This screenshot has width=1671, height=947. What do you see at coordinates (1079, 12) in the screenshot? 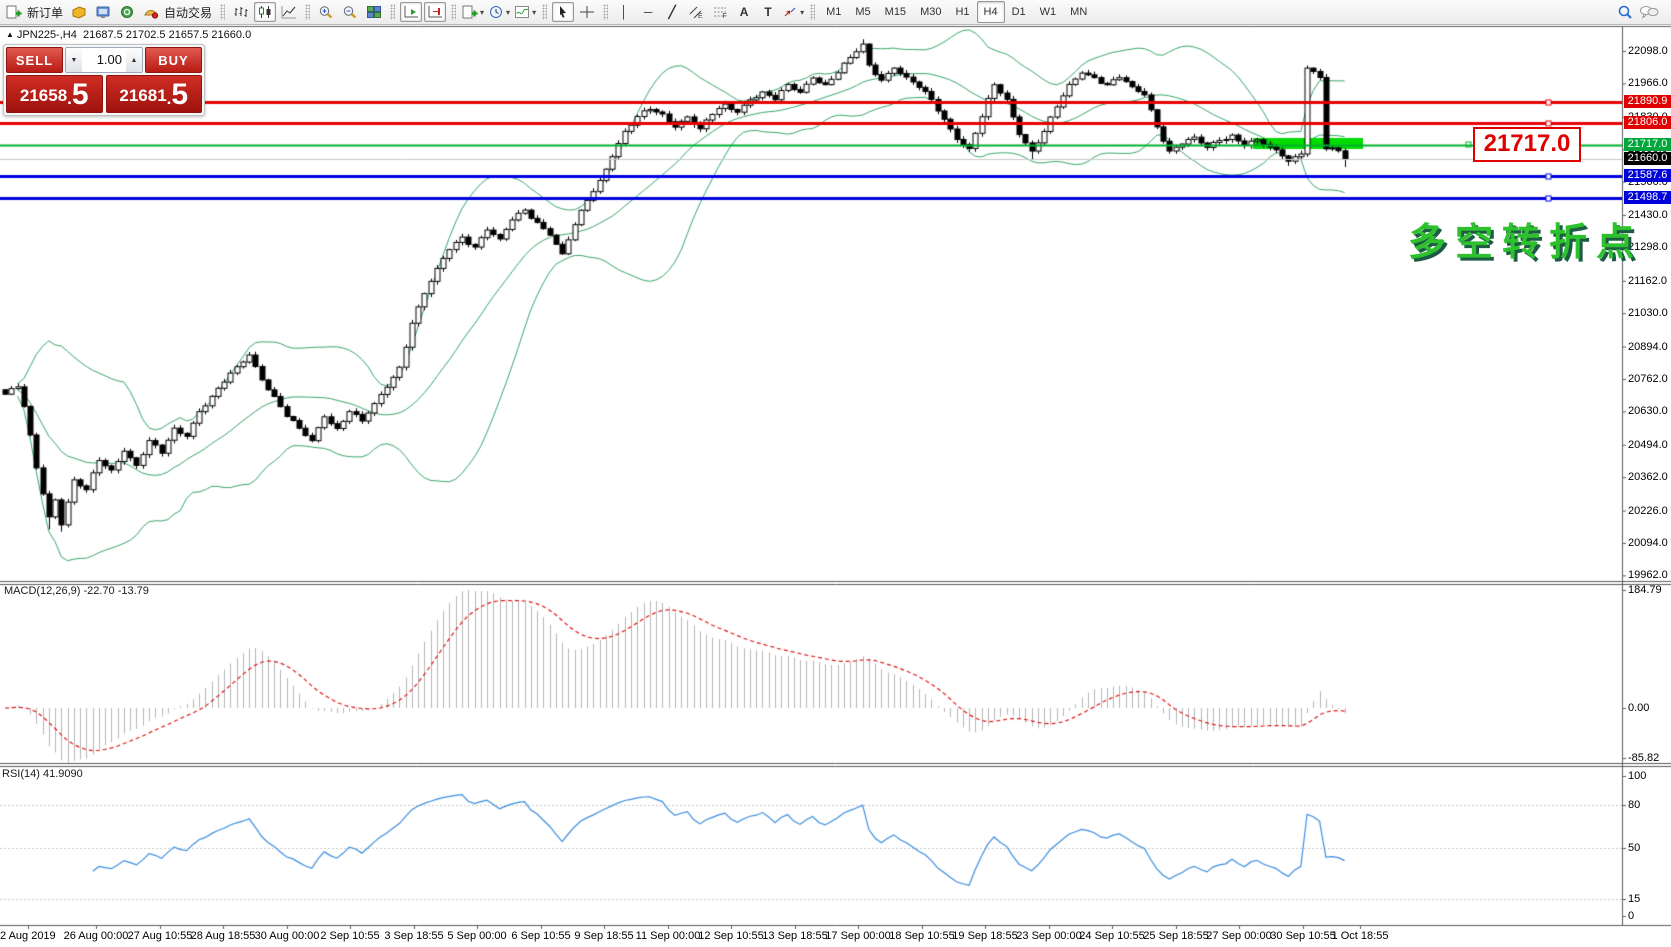
I see `timeframe-mn: MN` at bounding box center [1079, 12].